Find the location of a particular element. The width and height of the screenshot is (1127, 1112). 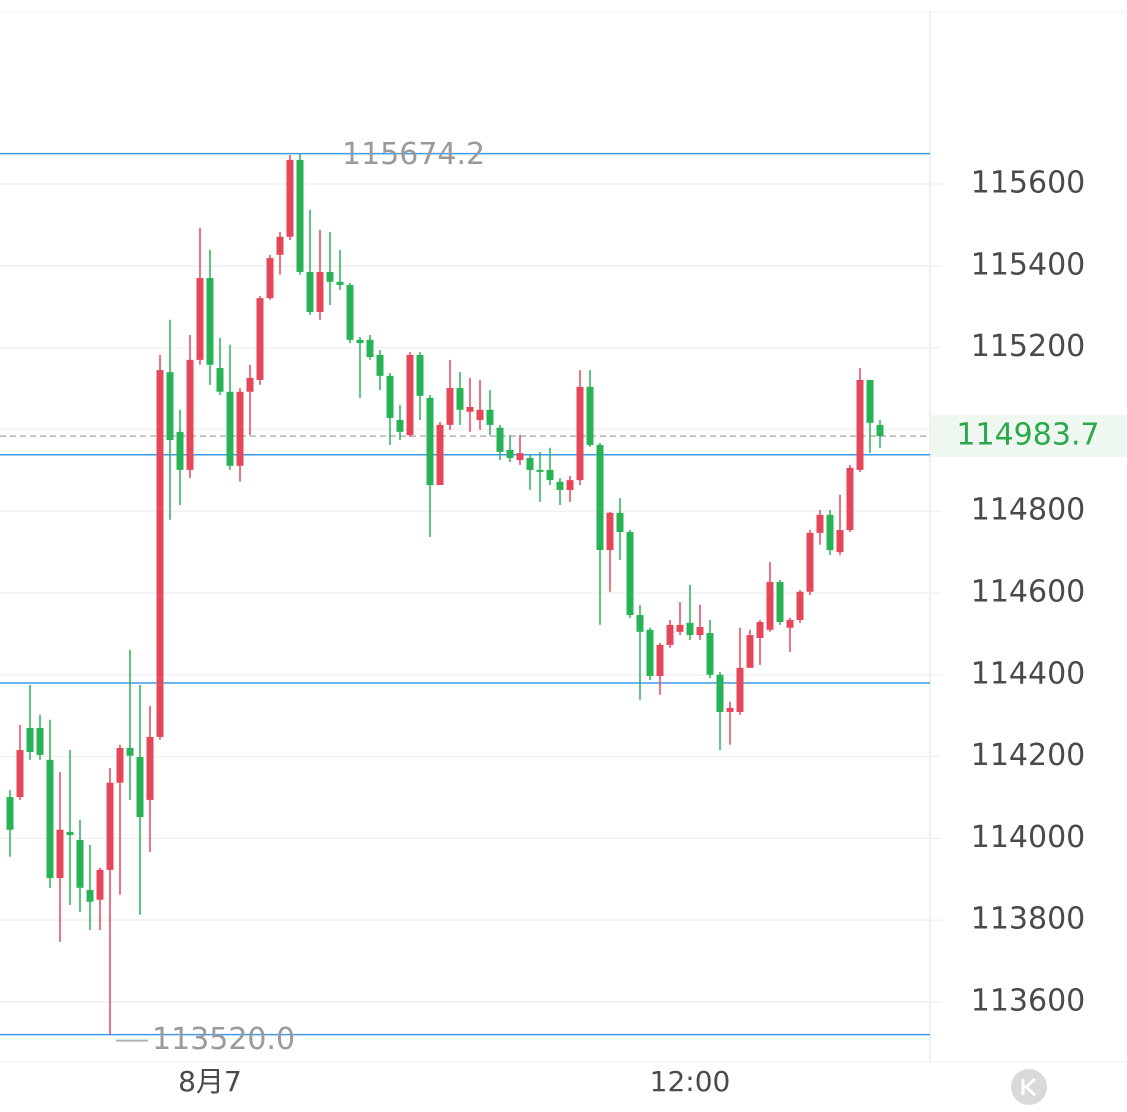

y-tick-label: 113800 is located at coordinates (1028, 919).